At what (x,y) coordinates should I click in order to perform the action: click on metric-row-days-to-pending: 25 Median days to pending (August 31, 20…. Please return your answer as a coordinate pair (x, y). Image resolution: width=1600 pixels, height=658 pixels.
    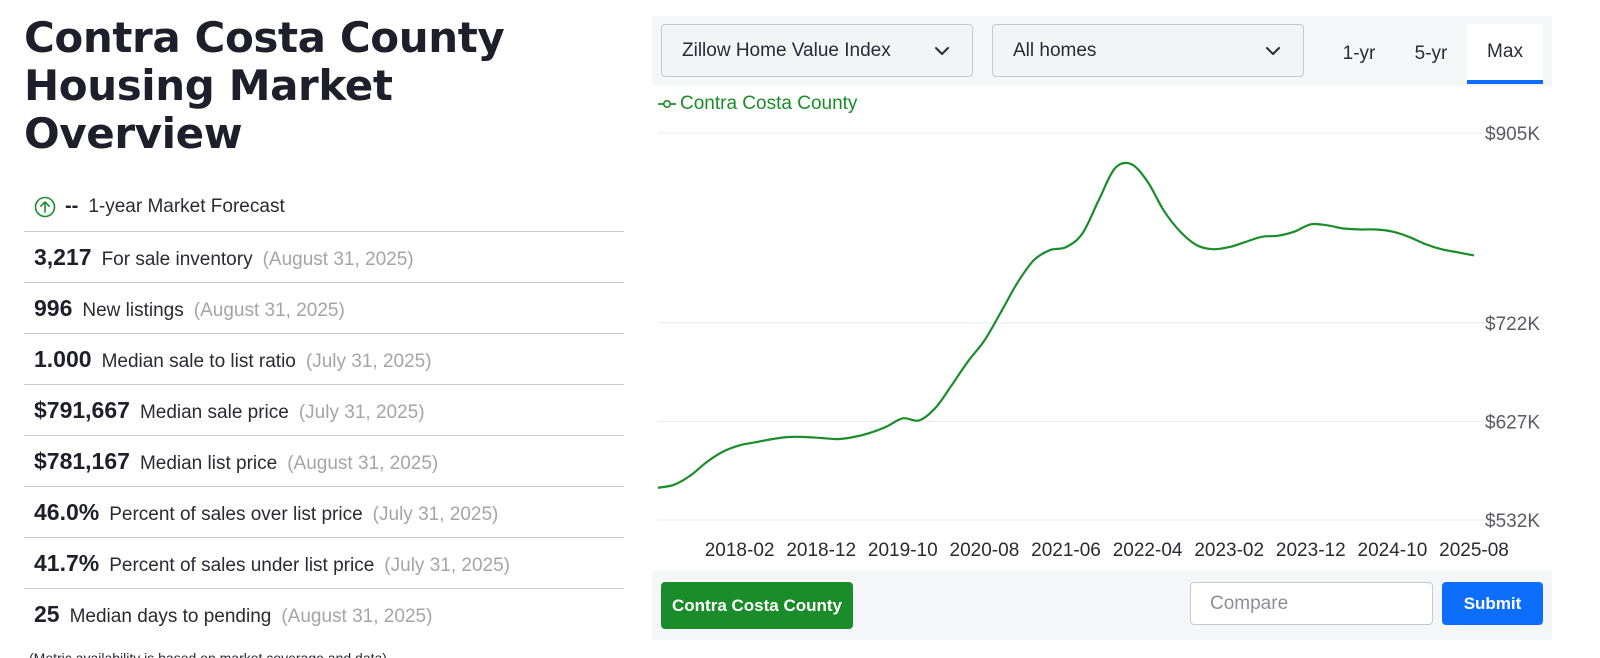
    Looking at the image, I should click on (324, 614).